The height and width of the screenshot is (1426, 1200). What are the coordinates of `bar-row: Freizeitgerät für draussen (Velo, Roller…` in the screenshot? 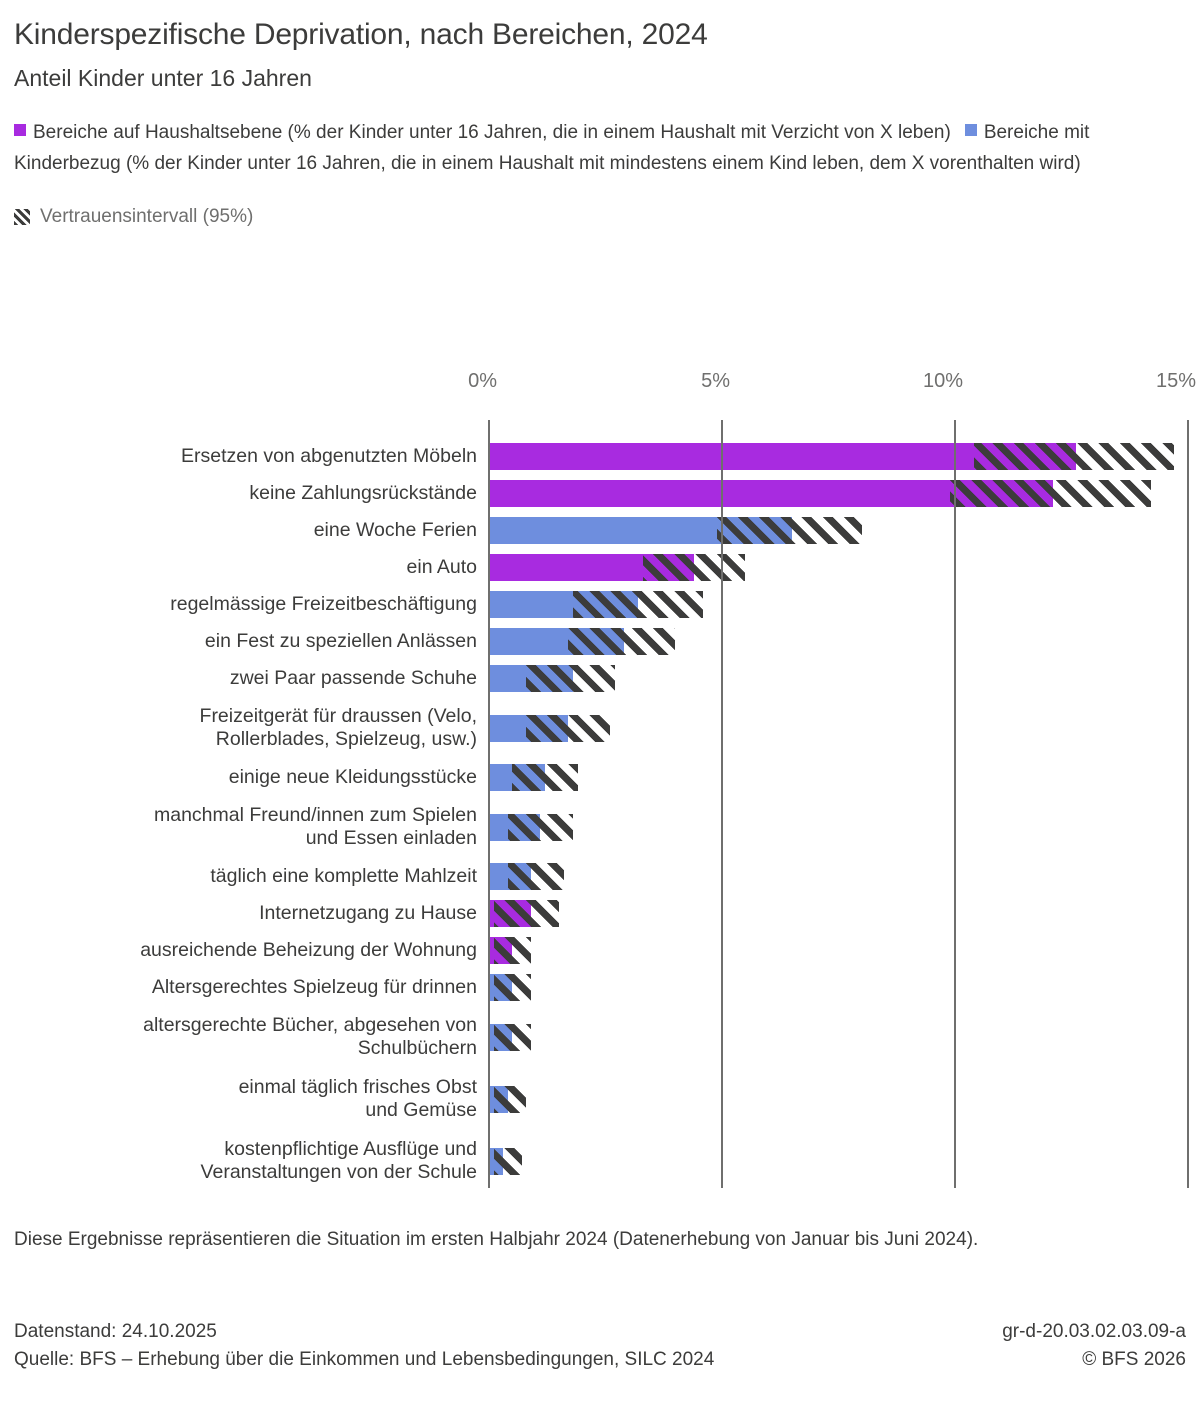 It's located at (600, 728).